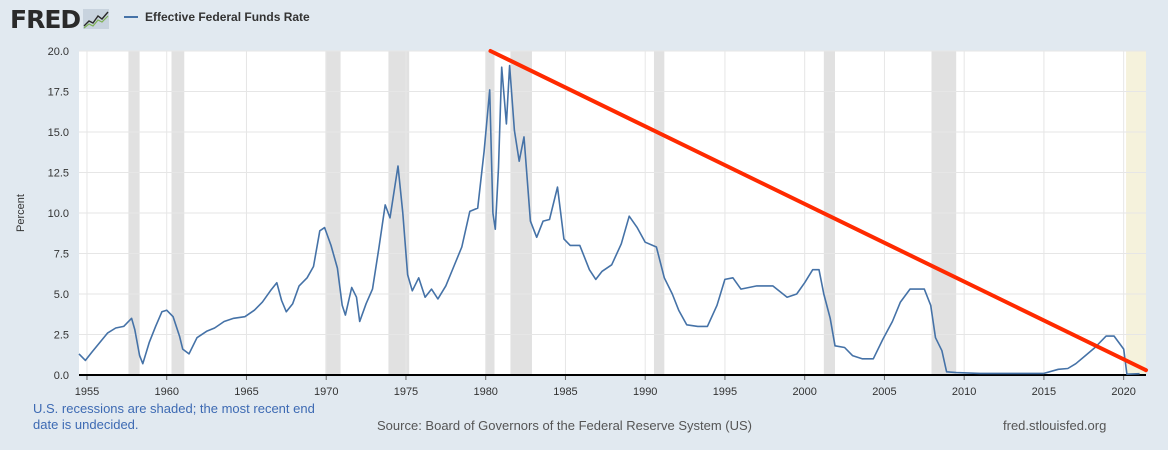  What do you see at coordinates (725, 392) in the screenshot?
I see `x-tick-label: 1995` at bounding box center [725, 392].